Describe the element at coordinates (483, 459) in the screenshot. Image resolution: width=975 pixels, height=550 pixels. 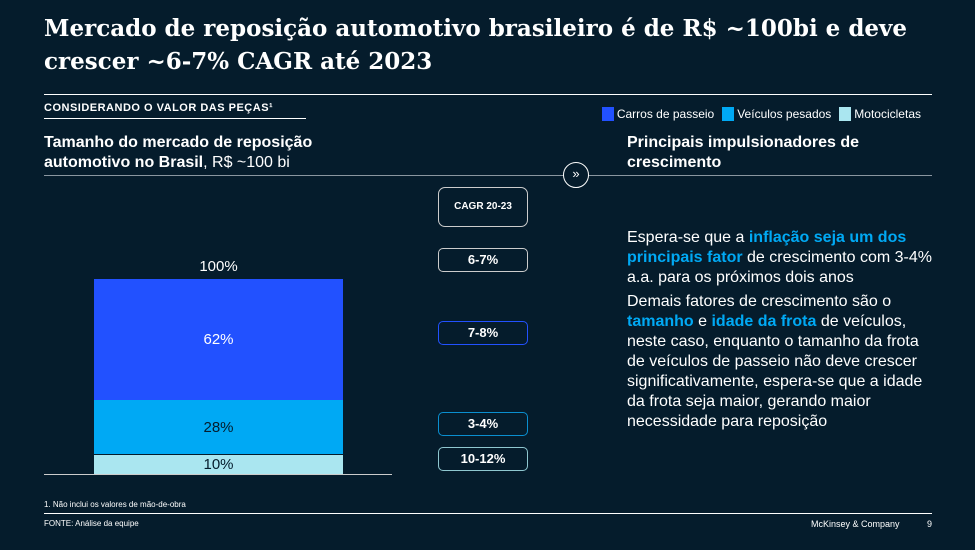
I see `cagr-motos: 10-12%` at that location.